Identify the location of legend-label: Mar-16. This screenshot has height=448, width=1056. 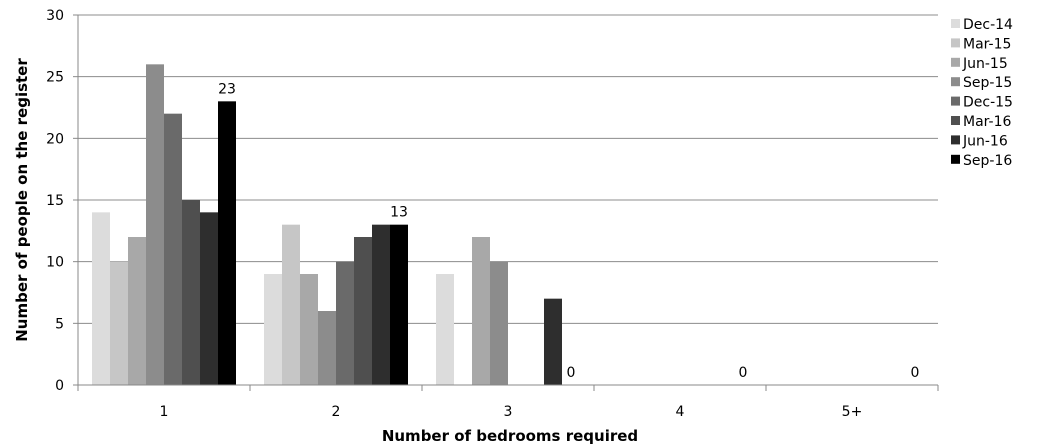
(987, 122).